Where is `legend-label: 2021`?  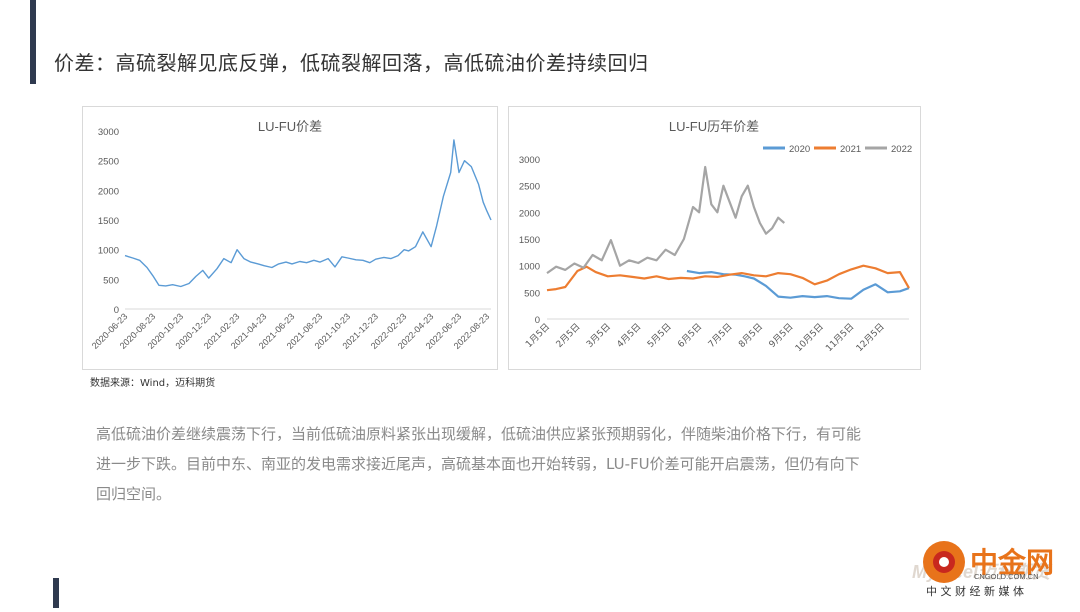
legend-label: 2021 is located at coordinates (850, 149).